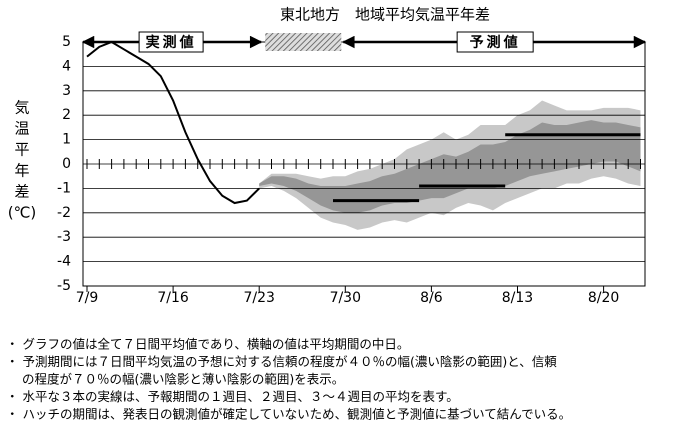 This screenshot has width=700, height=435. I want to click on confidence-band, so click(450, 166).